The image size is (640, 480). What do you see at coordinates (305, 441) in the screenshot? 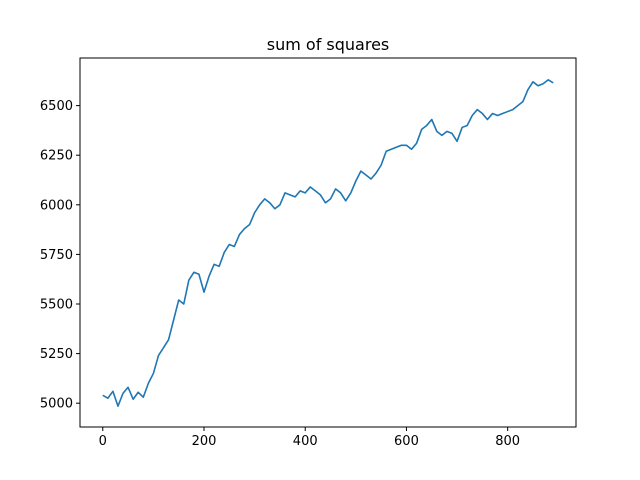
I see `x-tick-label: 400` at bounding box center [305, 441].